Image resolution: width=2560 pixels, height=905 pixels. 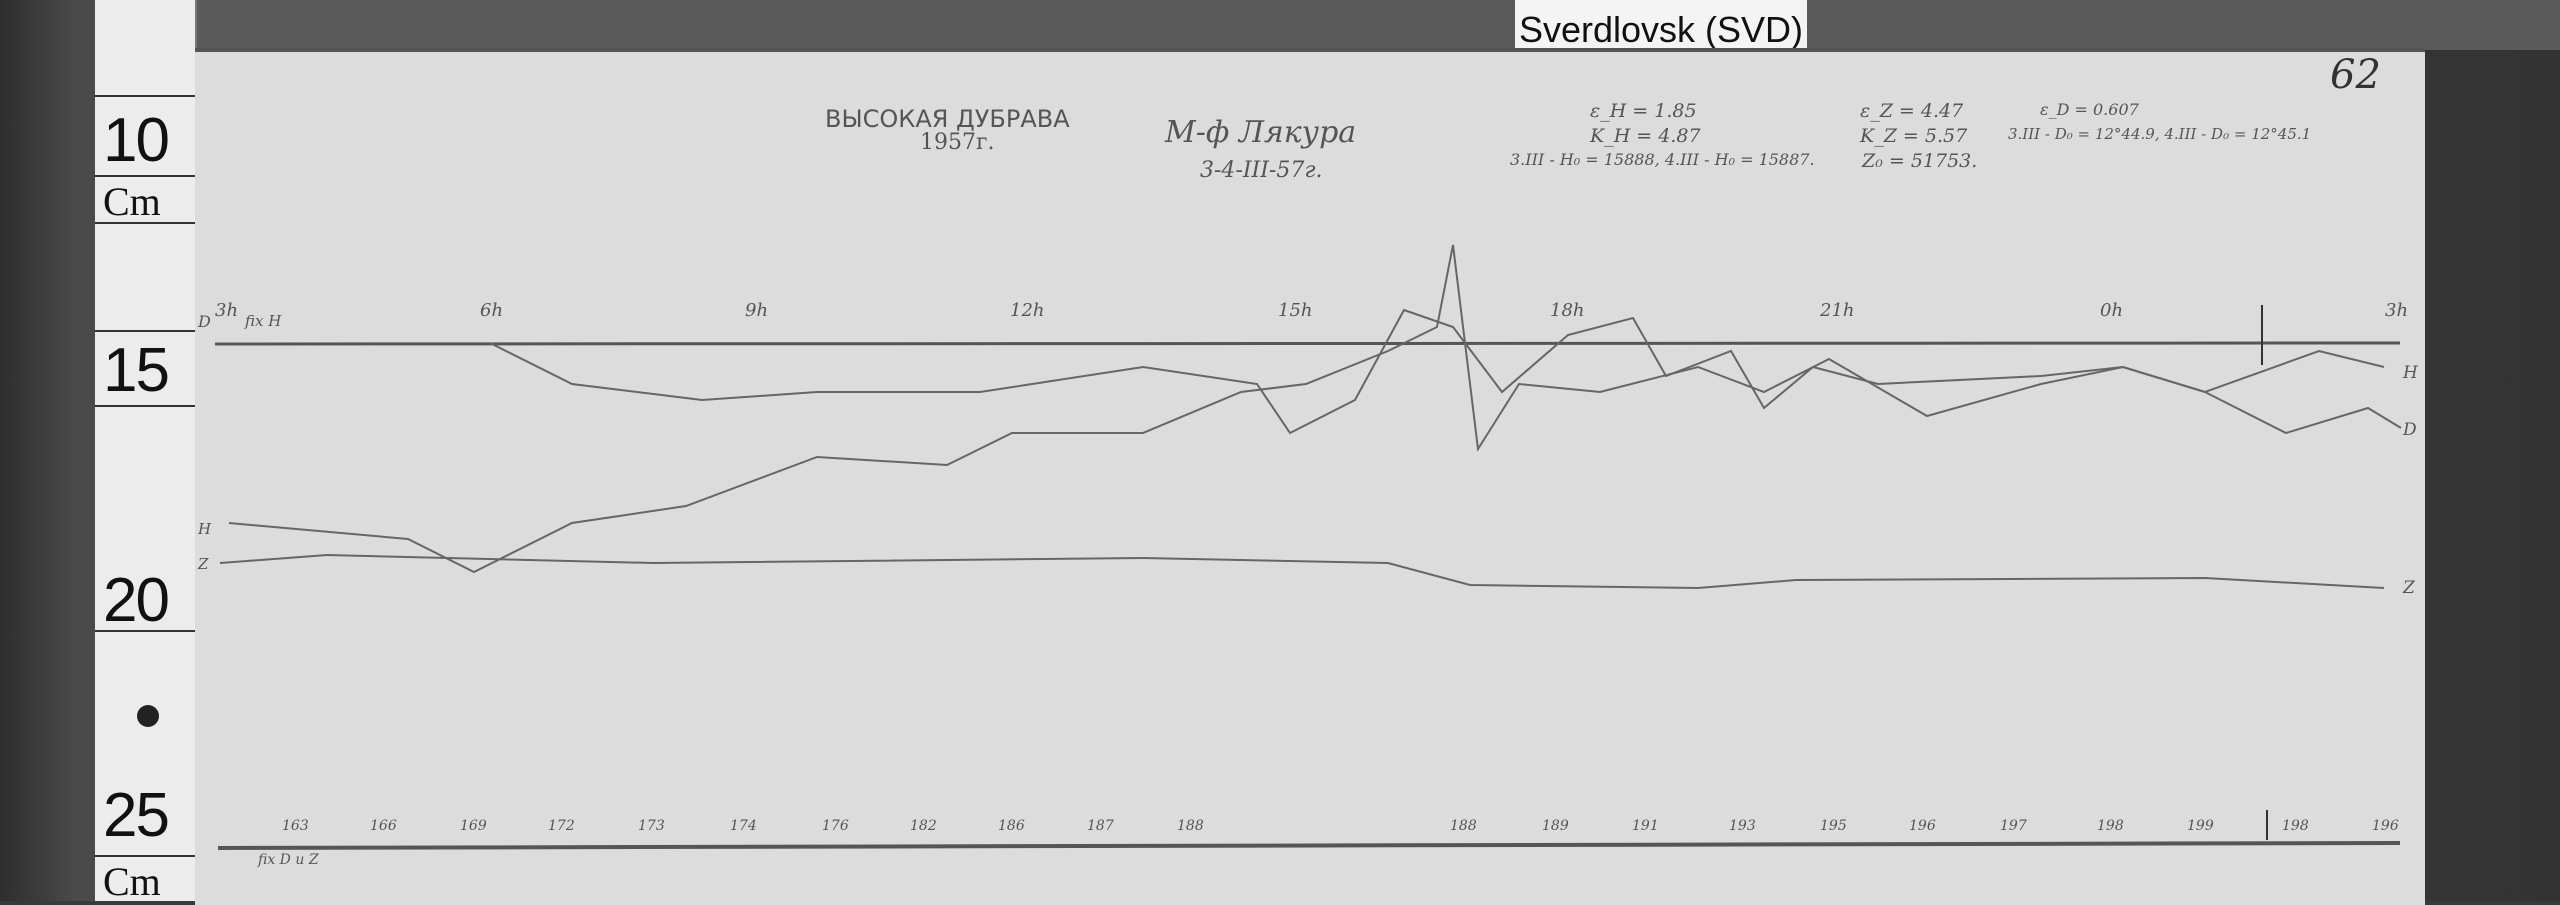 What do you see at coordinates (757, 310) in the screenshot?
I see `hour-mark: 9h` at bounding box center [757, 310].